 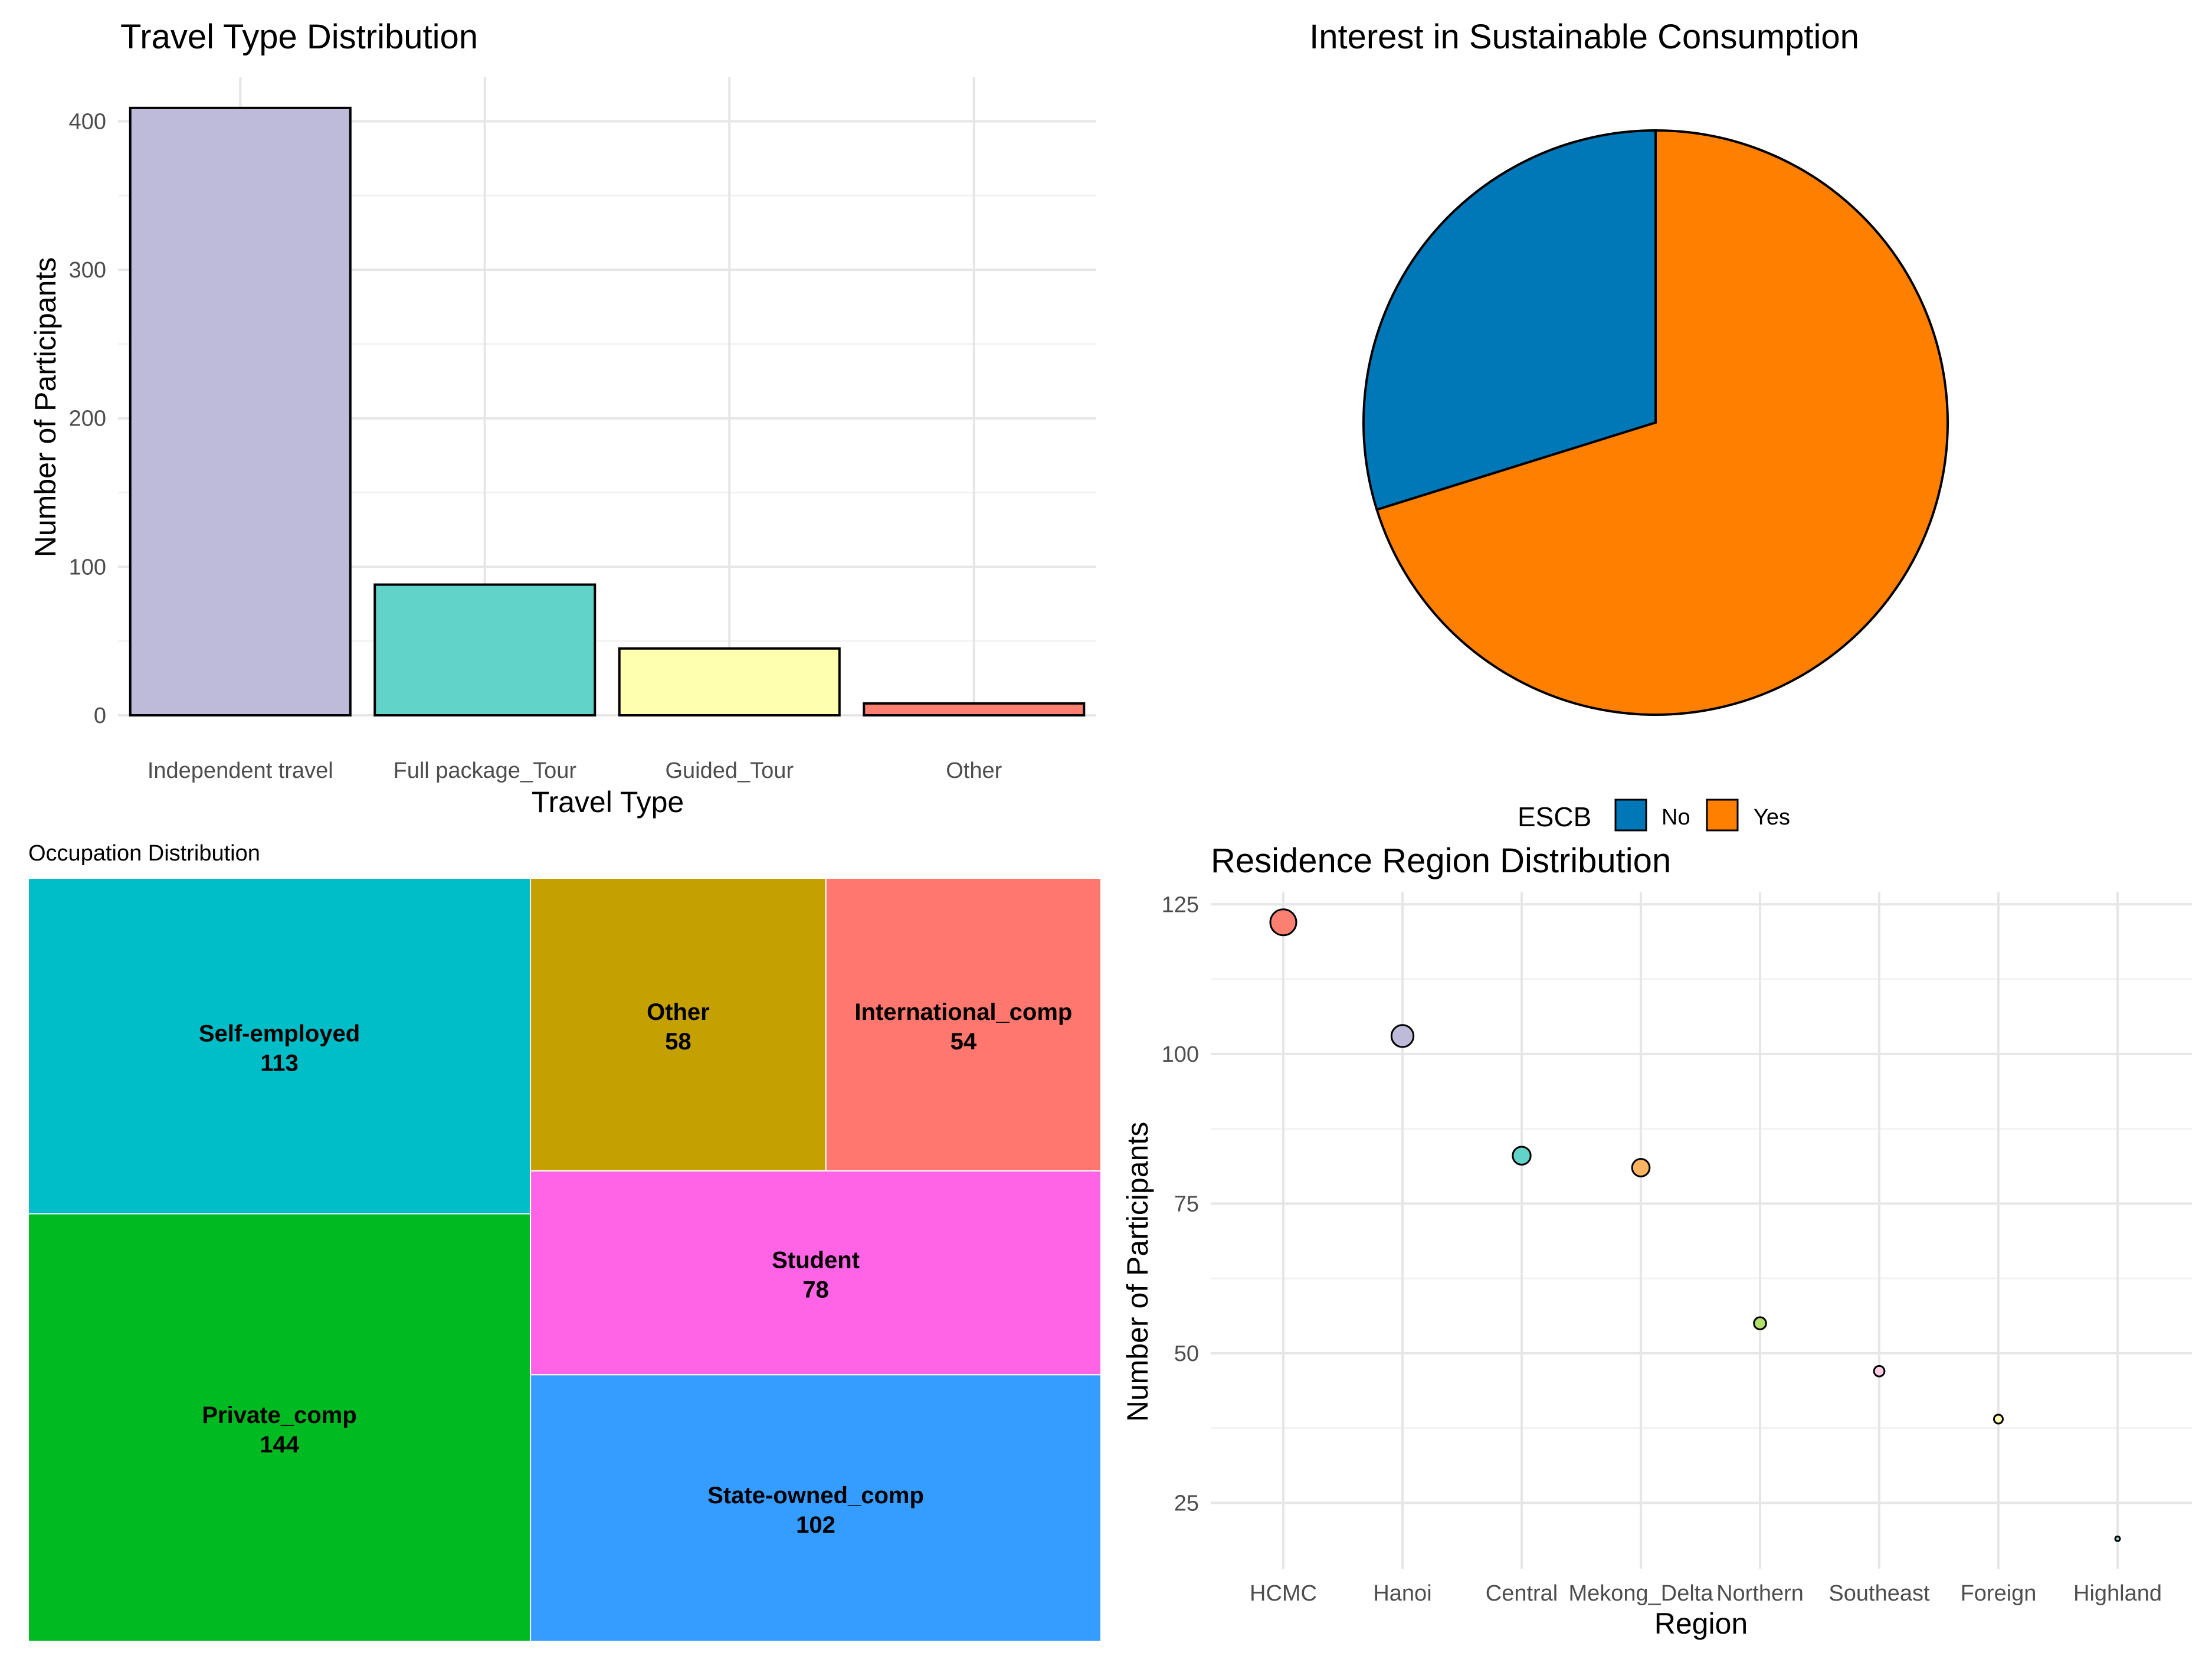 I want to click on travel-x-tick-label: Other, so click(x=974, y=770).